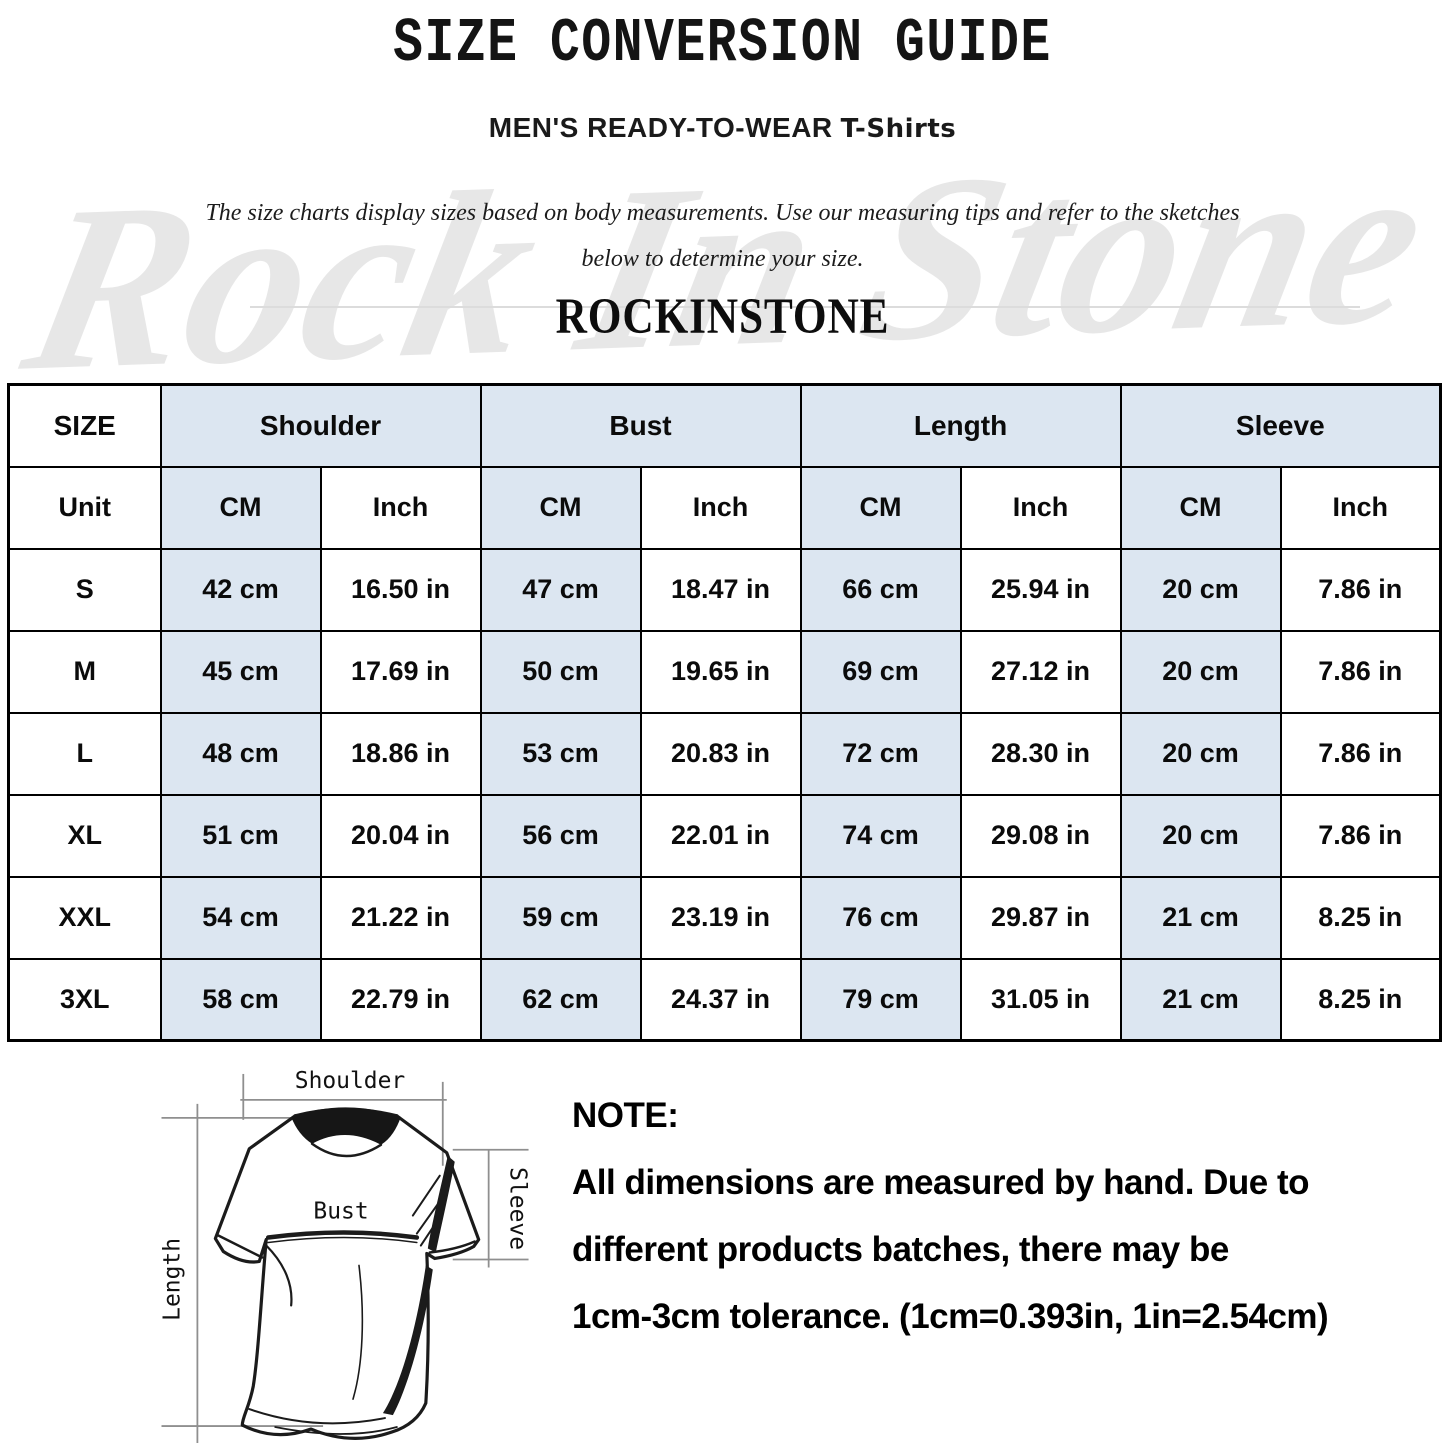 This screenshot has width=1445, height=1445. Describe the element at coordinates (880, 835) in the screenshot. I see `measurement-cell: 74 cm` at that location.